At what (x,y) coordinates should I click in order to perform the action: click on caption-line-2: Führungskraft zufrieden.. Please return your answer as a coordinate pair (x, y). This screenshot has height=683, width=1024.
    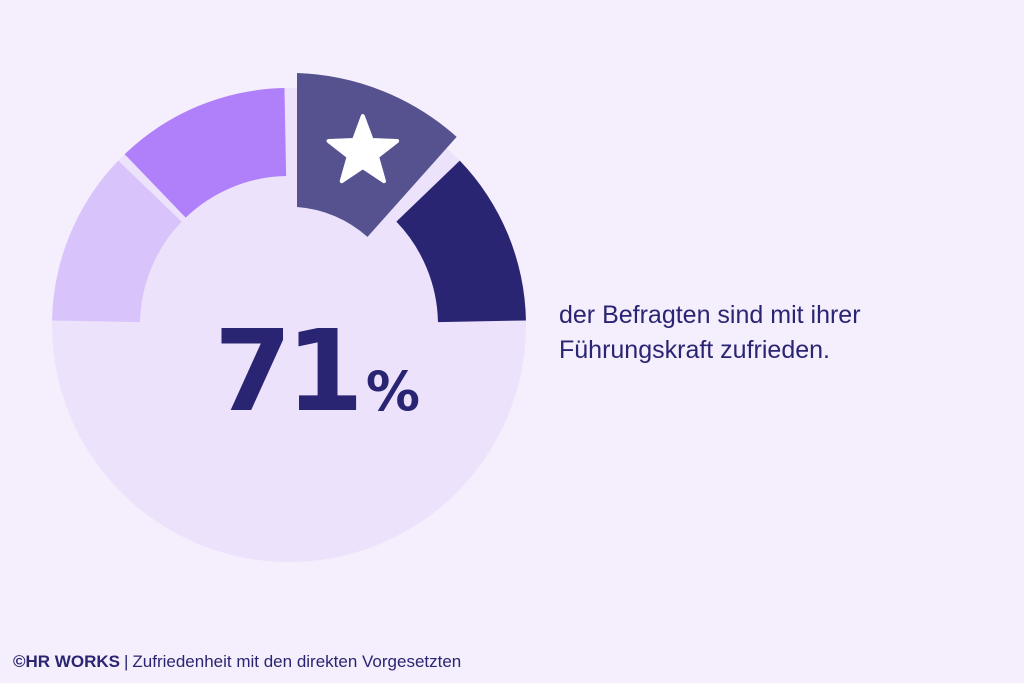
    Looking at the image, I should click on (694, 350).